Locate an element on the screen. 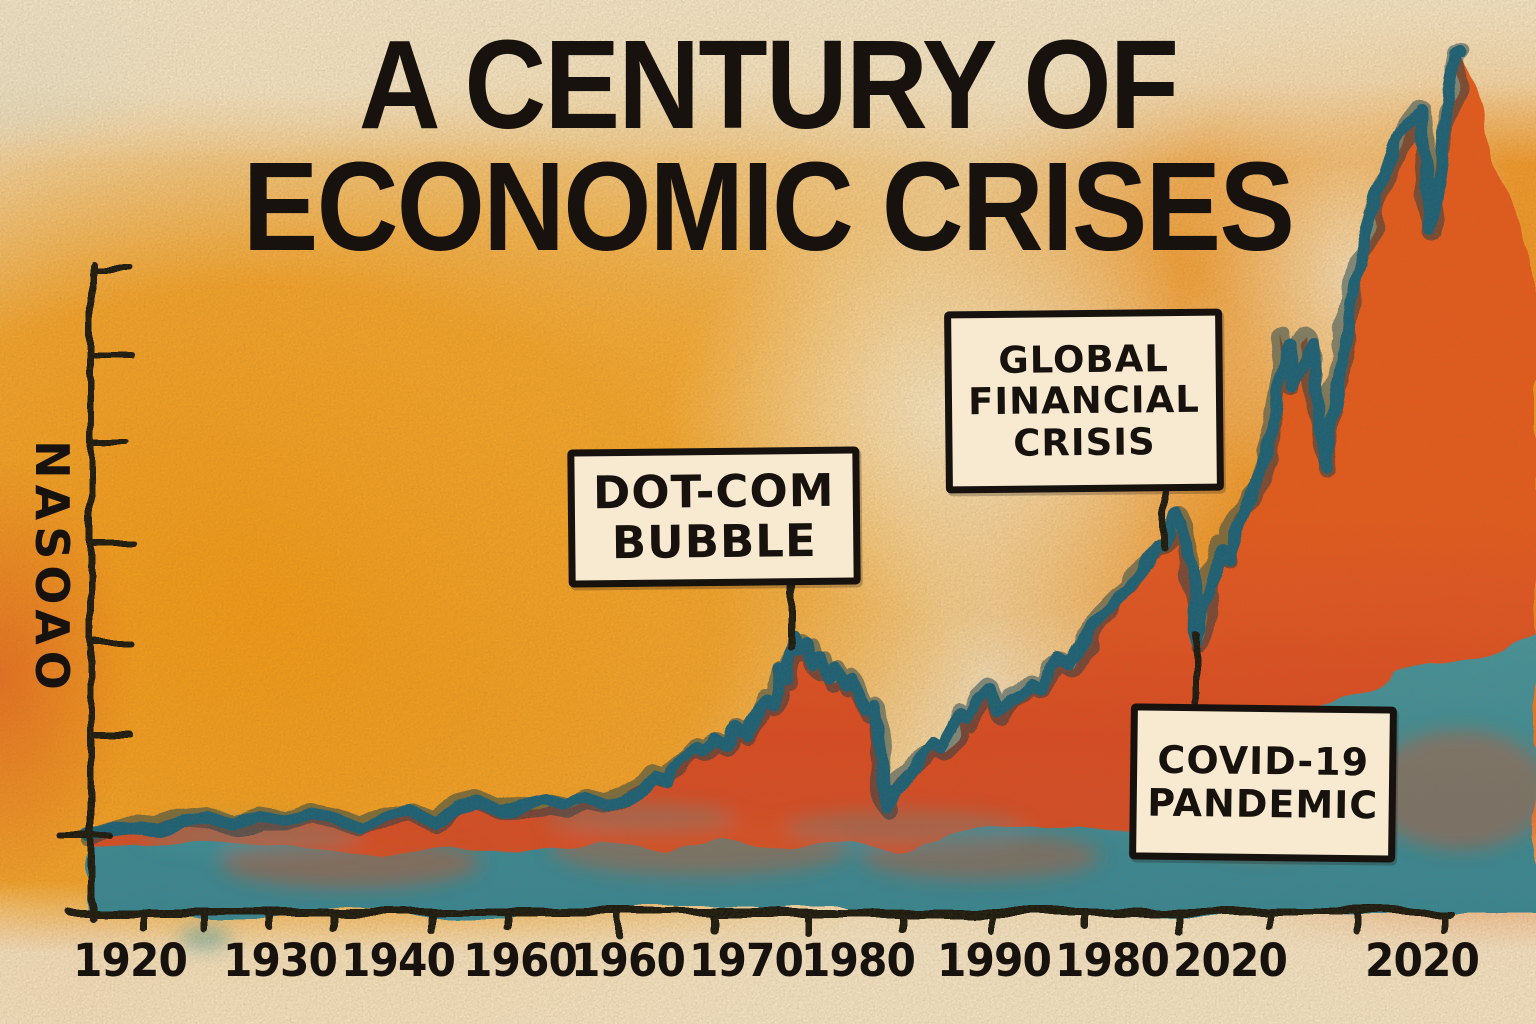  x-axis-label: 1940 is located at coordinates (398, 960).